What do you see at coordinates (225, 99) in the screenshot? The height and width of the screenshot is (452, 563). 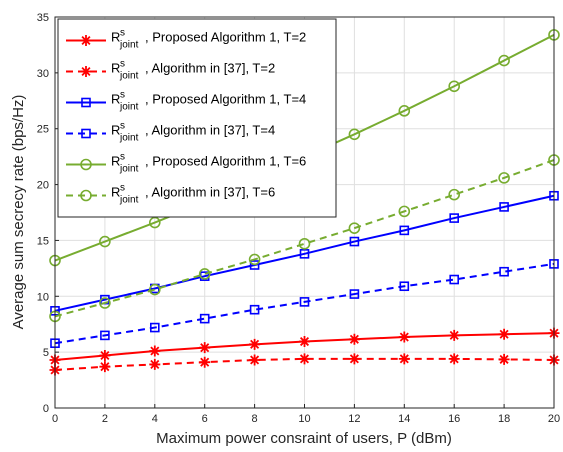 I see `legend-label: , Proposed Algorithm 1, T=4` at bounding box center [225, 99].